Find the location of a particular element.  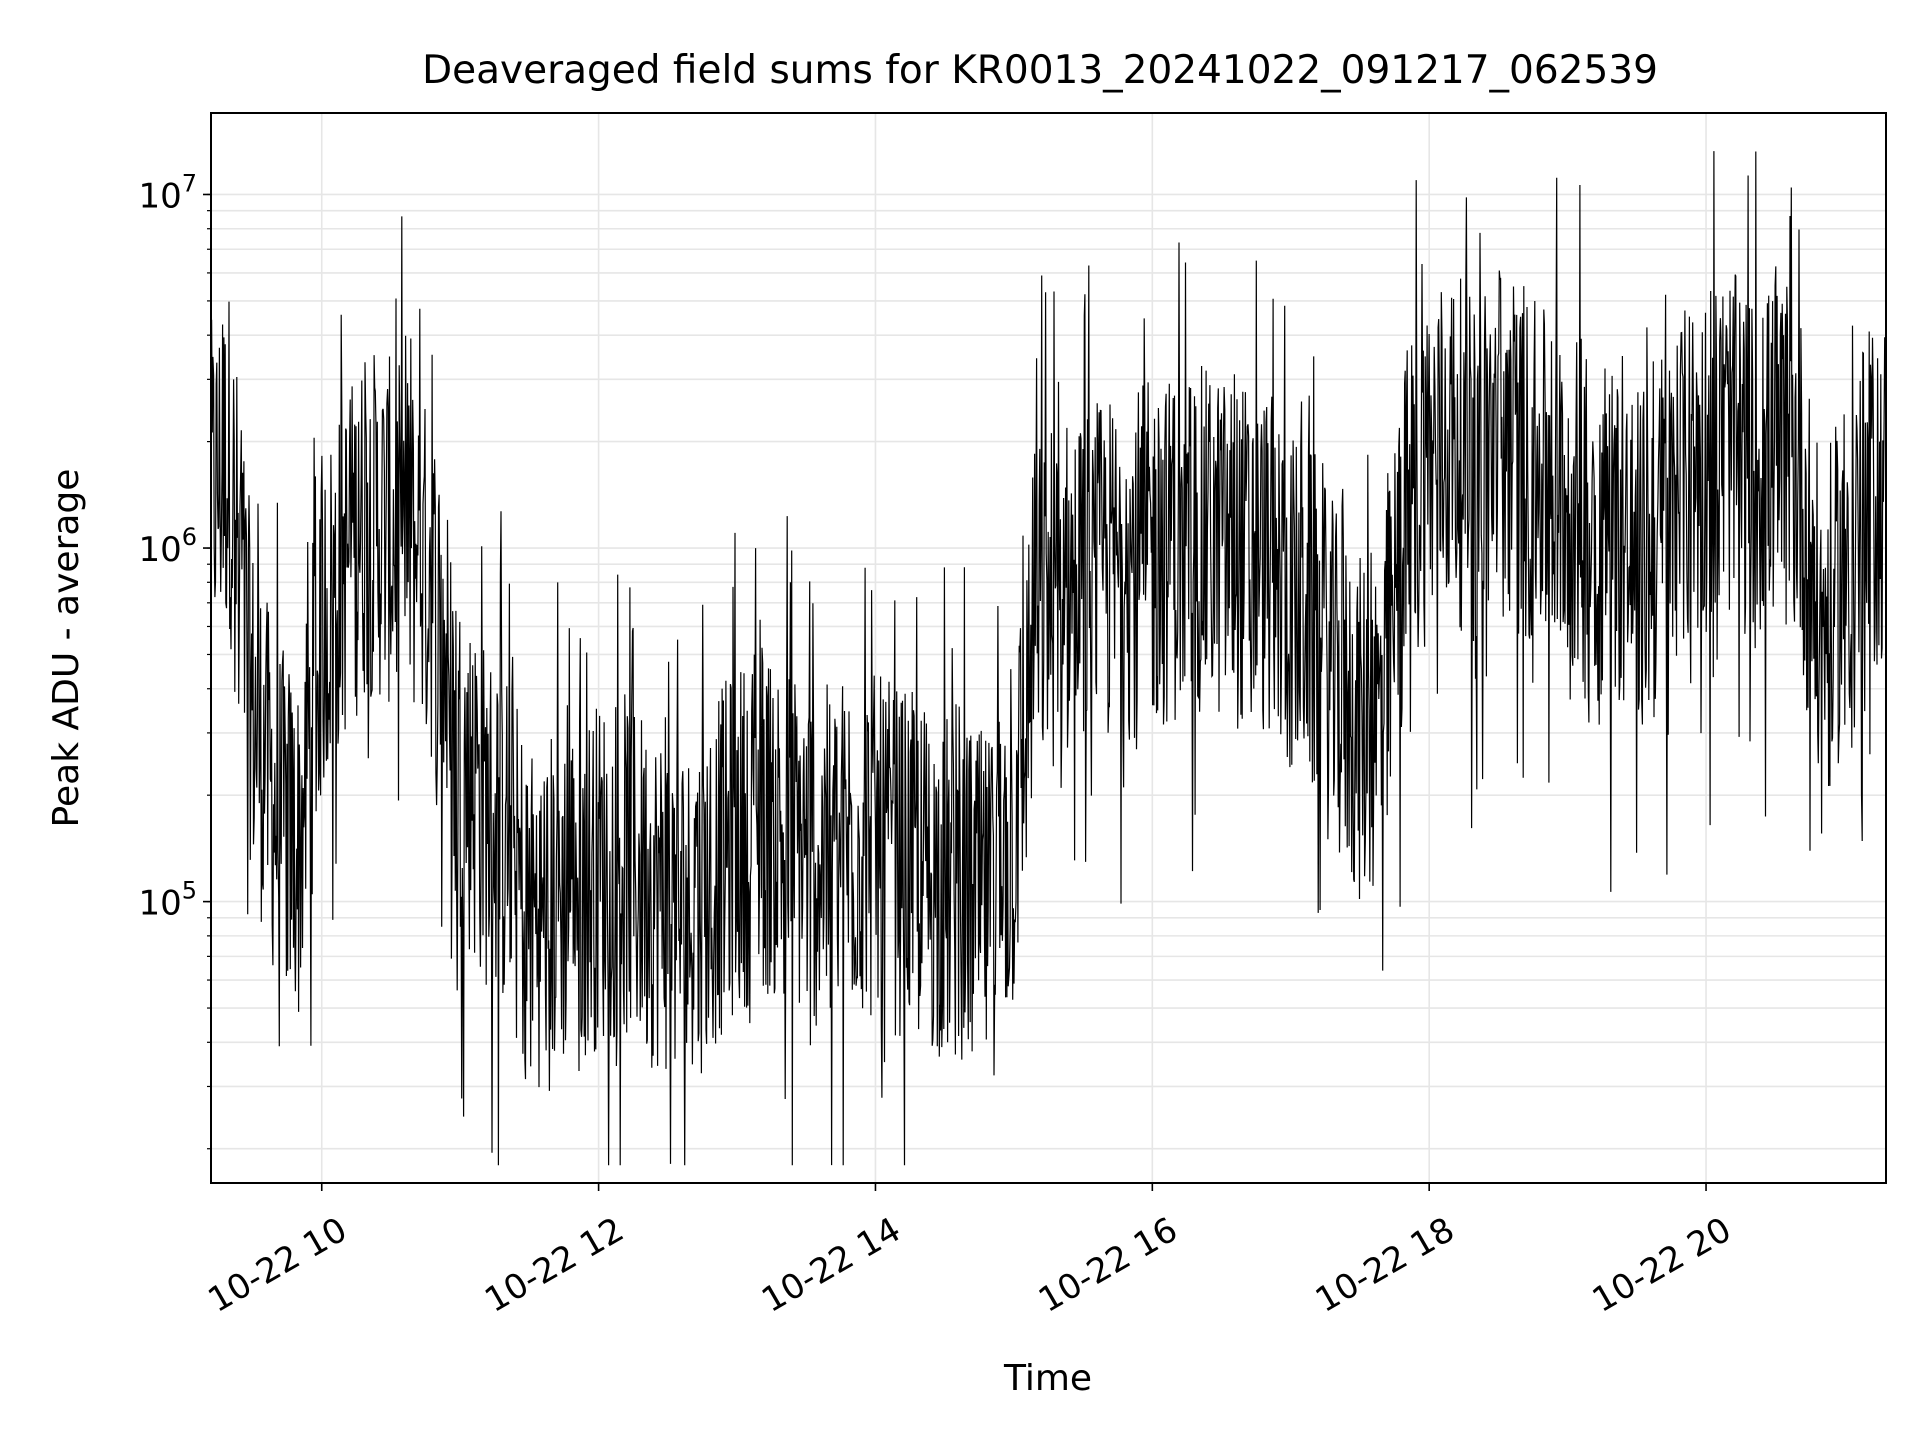

x-tick-label: 10-22 18 is located at coordinates (1385, 1265).